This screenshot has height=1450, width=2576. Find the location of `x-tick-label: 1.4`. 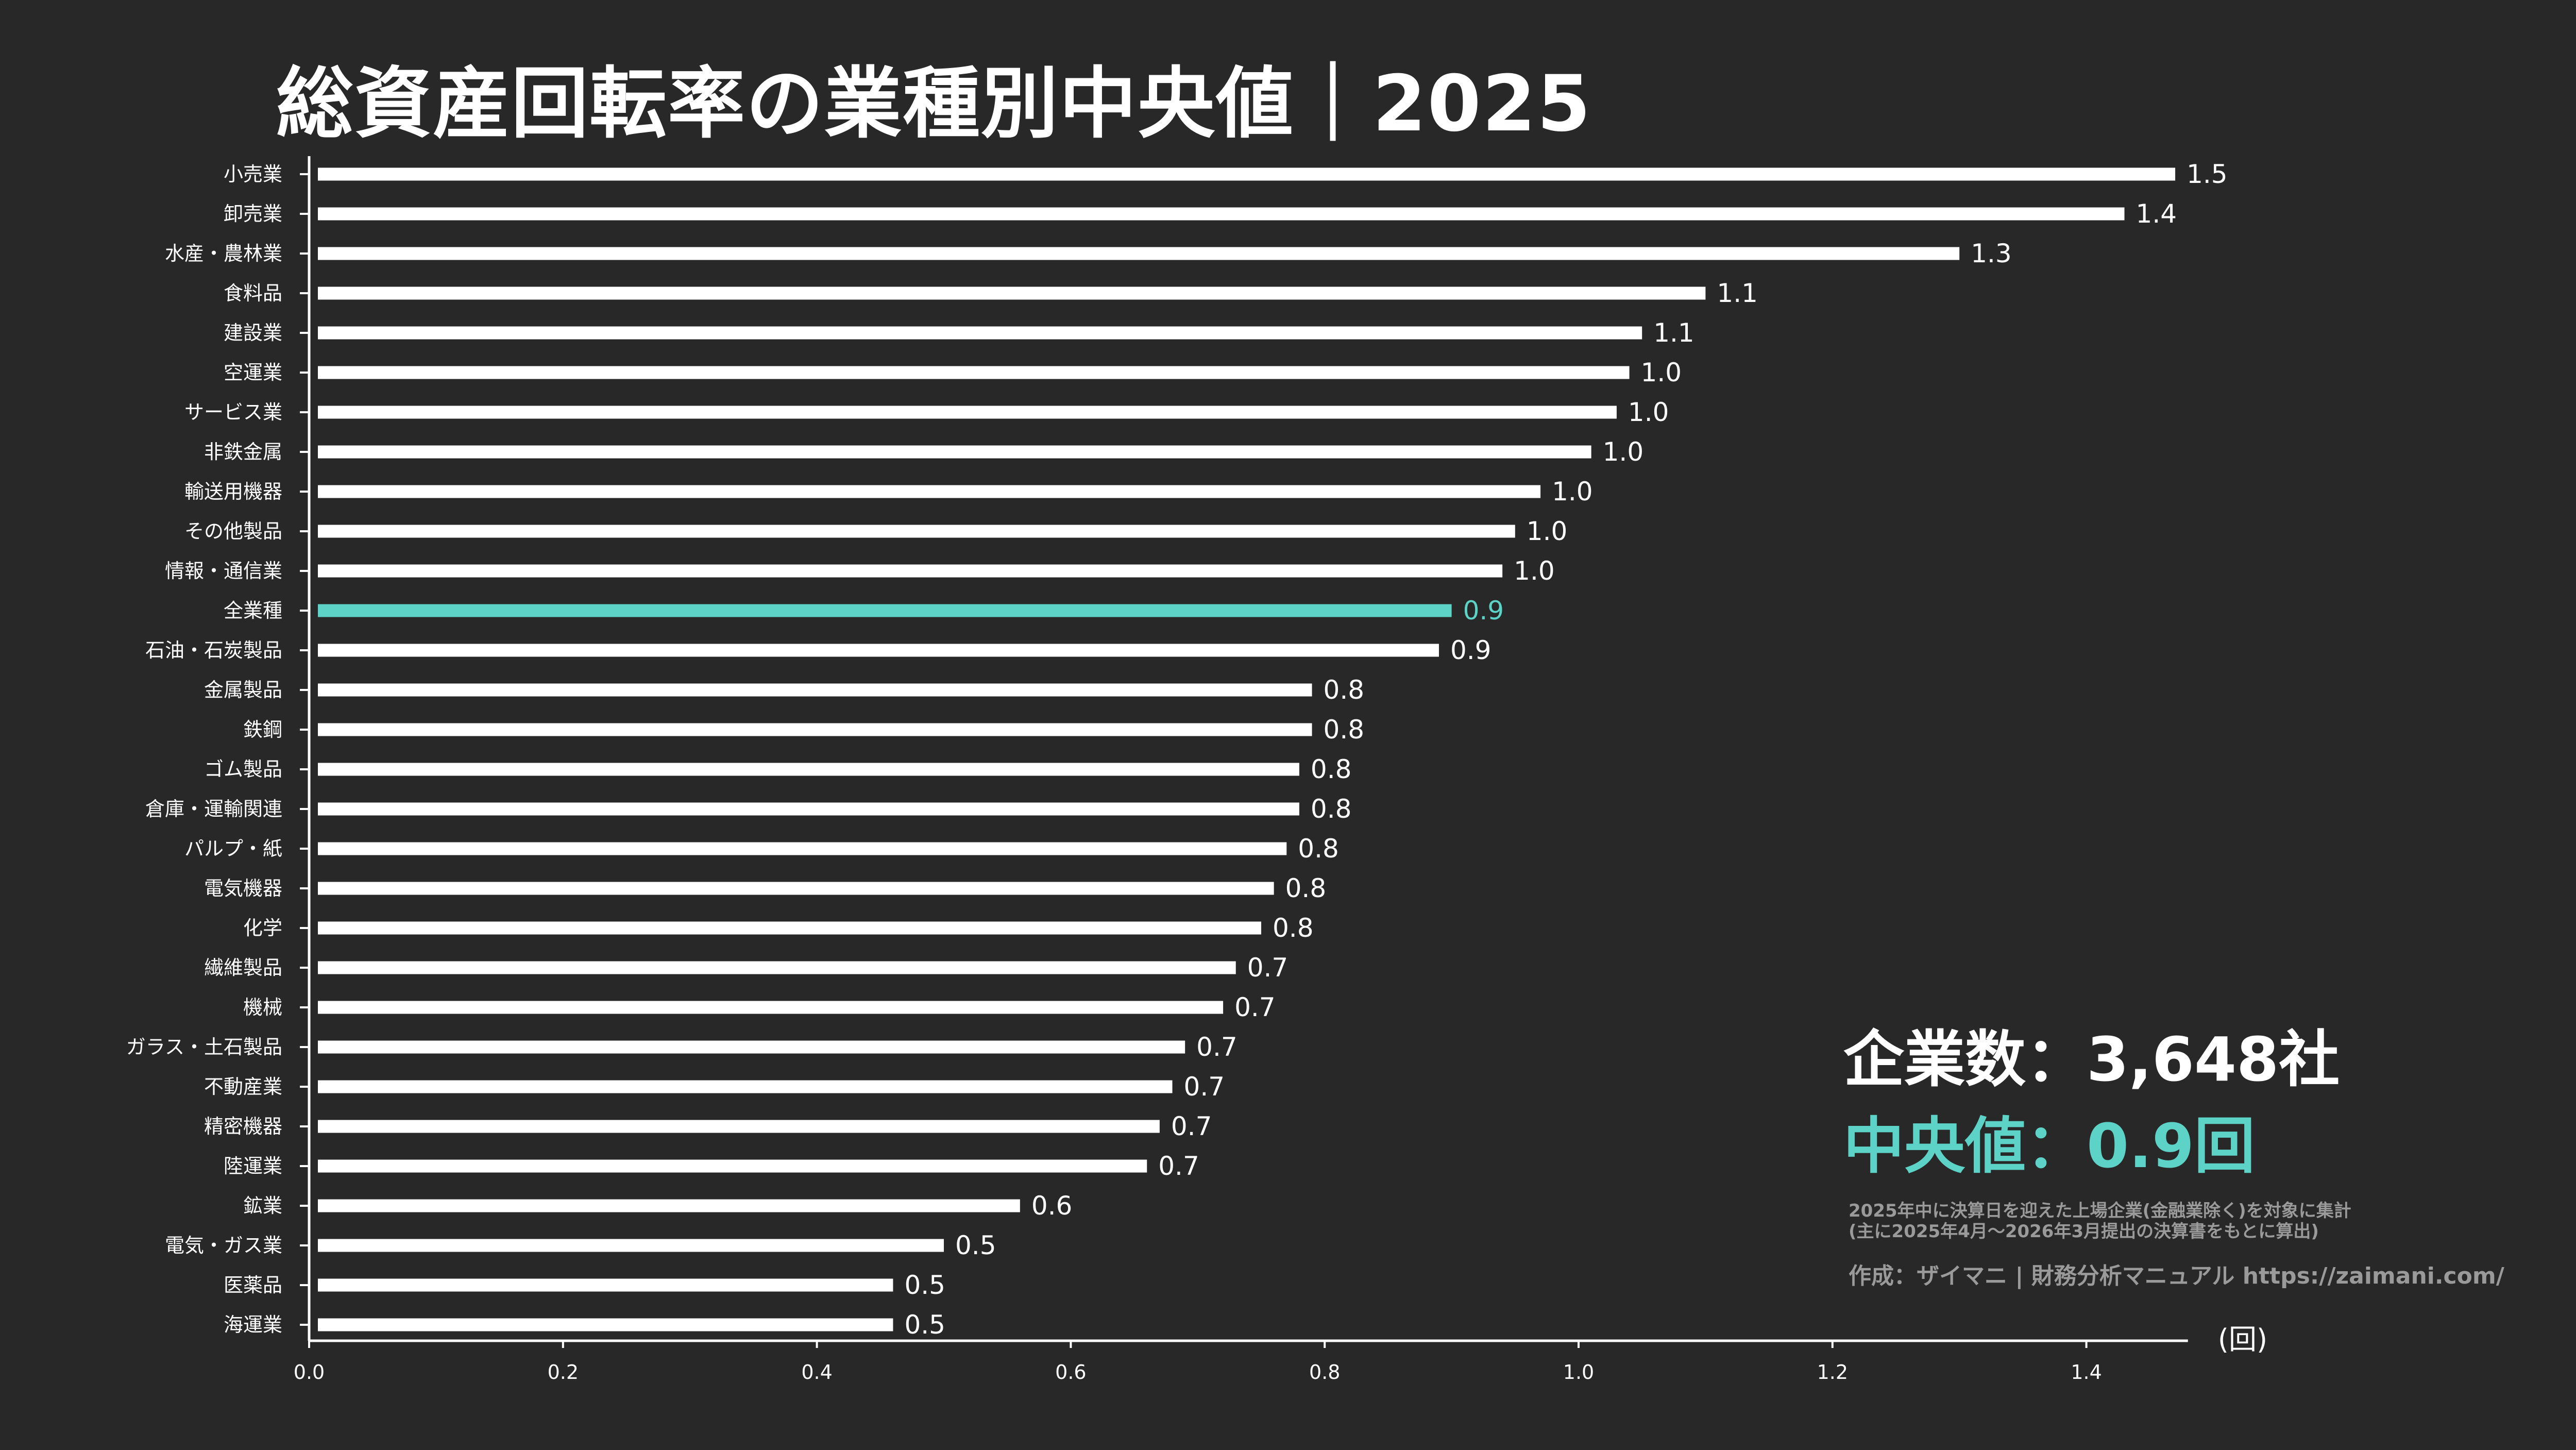

x-tick-label: 1.4 is located at coordinates (2086, 1372).